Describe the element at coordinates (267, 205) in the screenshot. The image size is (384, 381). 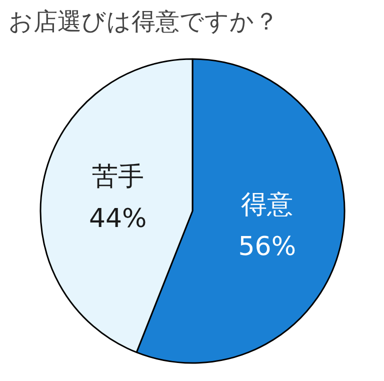
I see `slice-label: 得意` at that location.